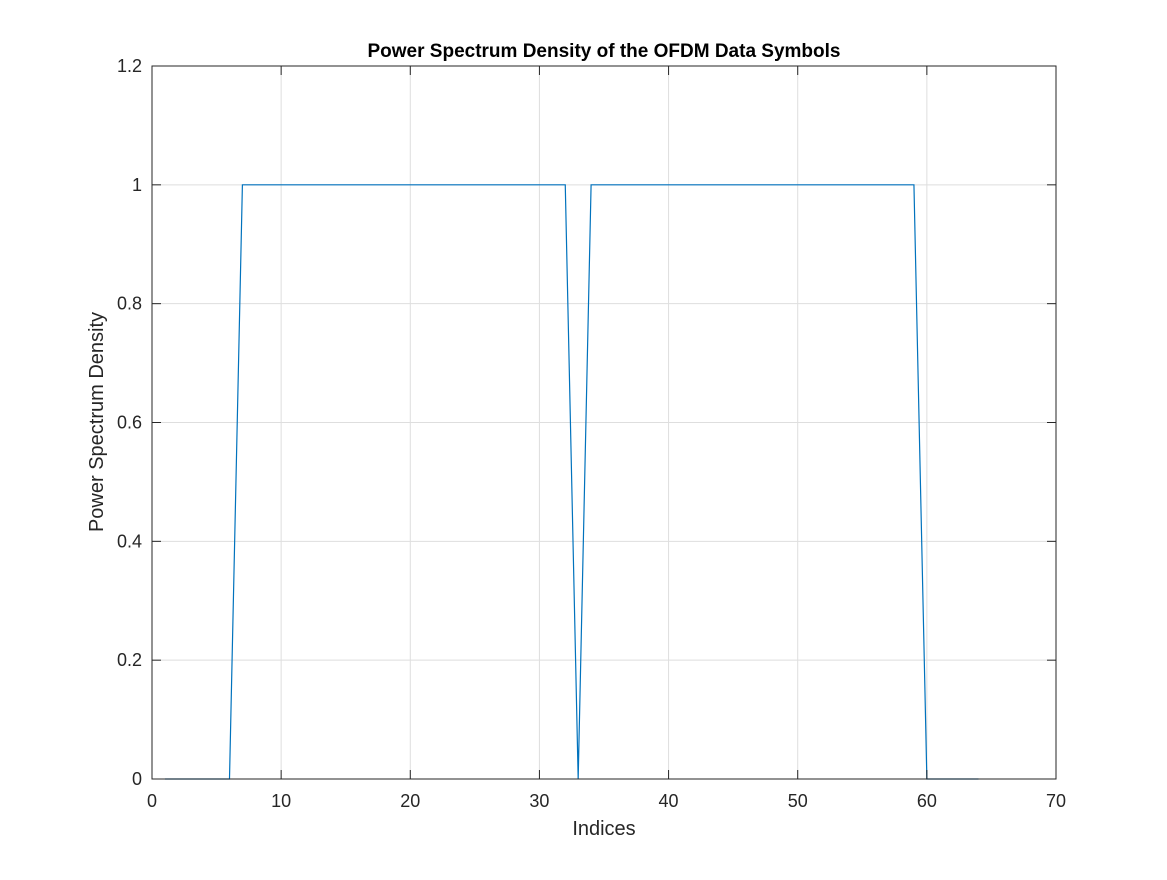 This screenshot has width=1167, height=880. I want to click on x-tick-labels: 0 10 20 30 40 50 60 70, so click(606, 801).